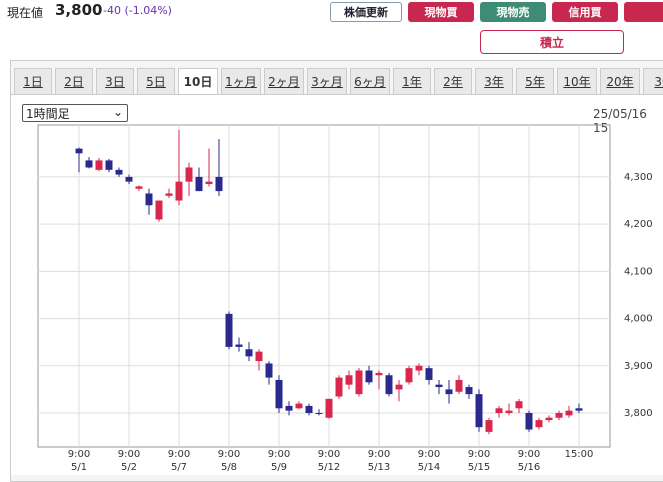 The height and width of the screenshot is (482, 663). I want to click on tab: 1年, so click(412, 81).